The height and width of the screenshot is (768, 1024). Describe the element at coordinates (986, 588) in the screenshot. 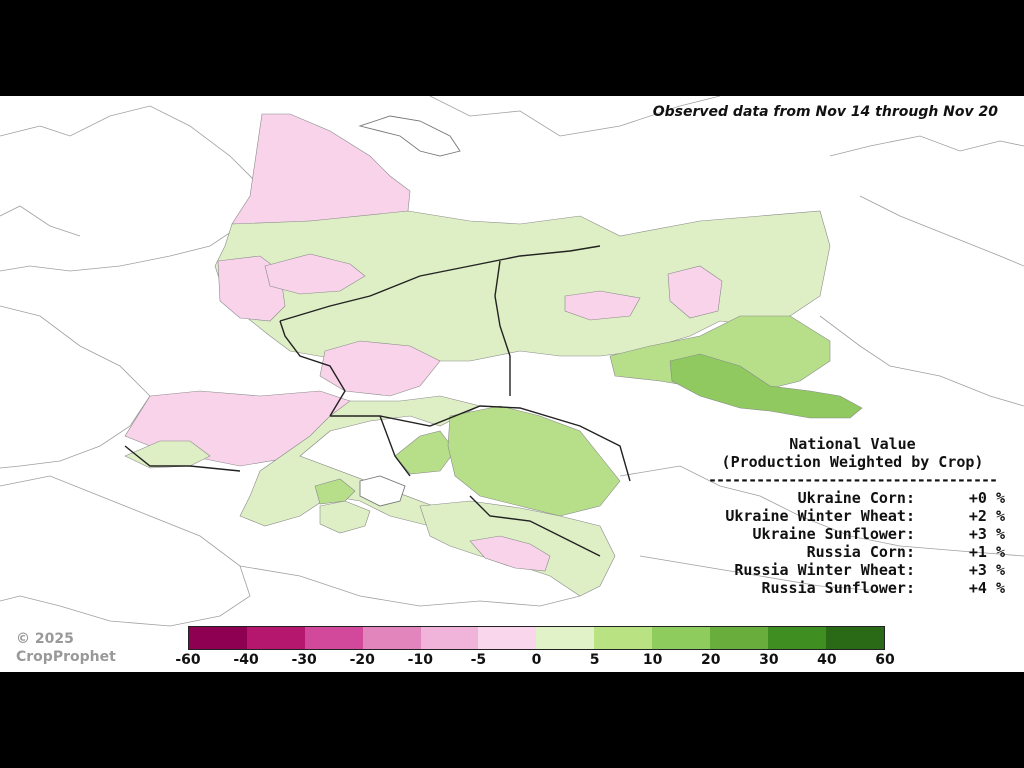

I see `national-value-number: +4 %` at that location.